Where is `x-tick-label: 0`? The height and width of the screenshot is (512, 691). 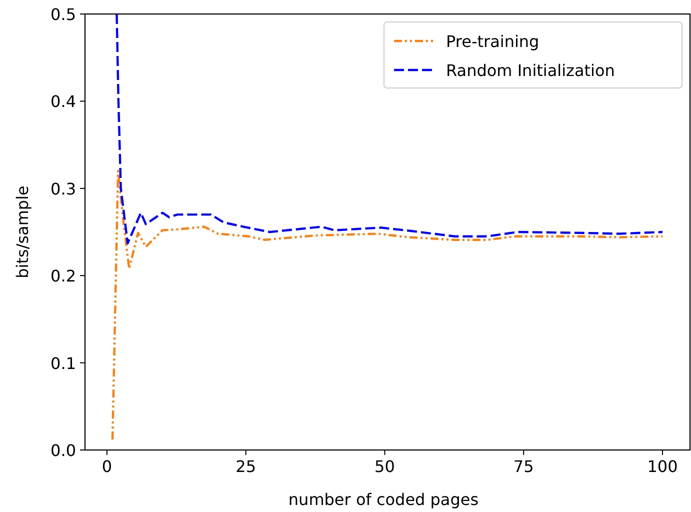
x-tick-label: 0 is located at coordinates (107, 466).